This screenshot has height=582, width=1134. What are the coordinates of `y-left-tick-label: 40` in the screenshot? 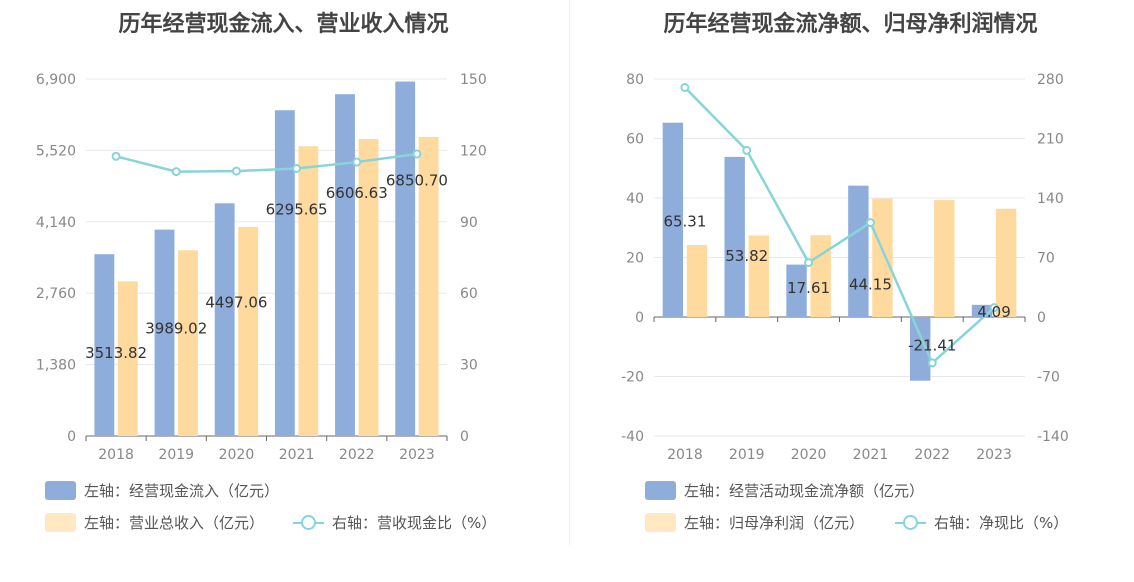 It's located at (635, 199).